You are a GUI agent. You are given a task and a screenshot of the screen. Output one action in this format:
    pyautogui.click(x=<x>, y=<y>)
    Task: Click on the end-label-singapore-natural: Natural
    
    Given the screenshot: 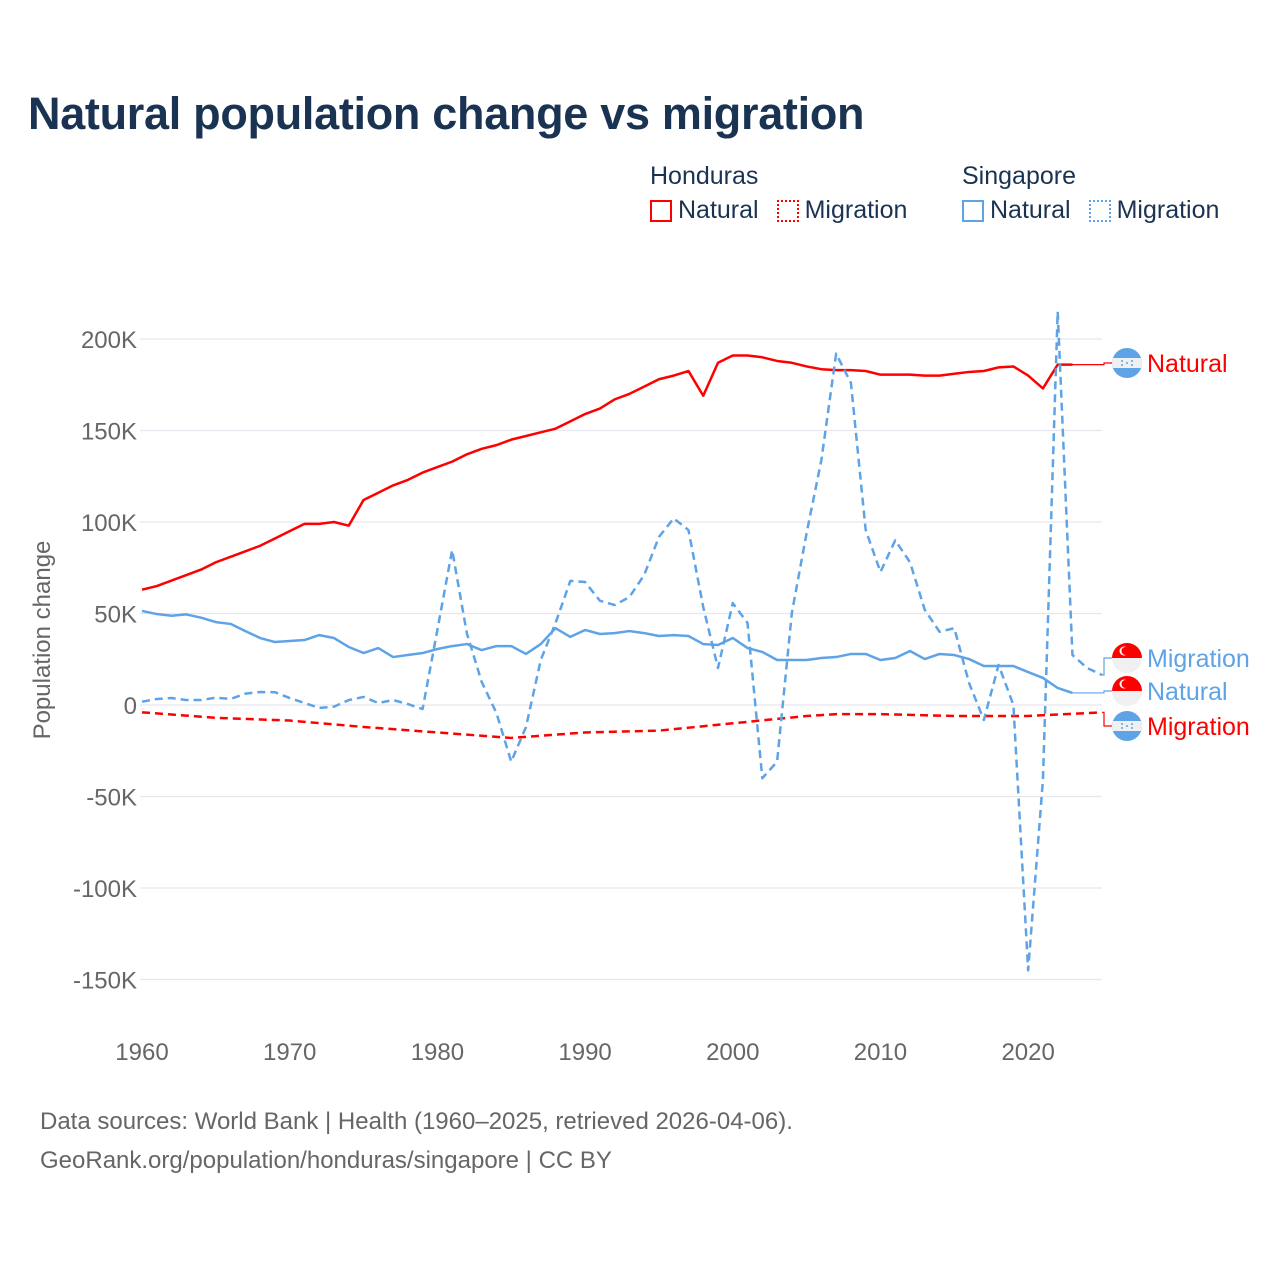 What is the action you would take?
    pyautogui.click(x=1150, y=691)
    